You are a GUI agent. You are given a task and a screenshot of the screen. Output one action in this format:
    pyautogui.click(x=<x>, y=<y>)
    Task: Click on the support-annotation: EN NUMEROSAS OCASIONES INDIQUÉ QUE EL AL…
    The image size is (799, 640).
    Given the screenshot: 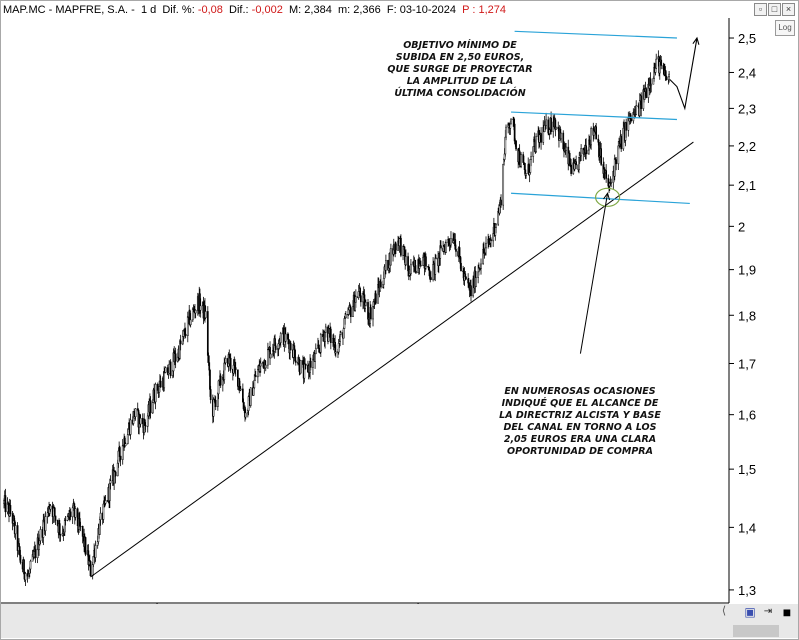 What is the action you would take?
    pyautogui.click(x=580, y=421)
    